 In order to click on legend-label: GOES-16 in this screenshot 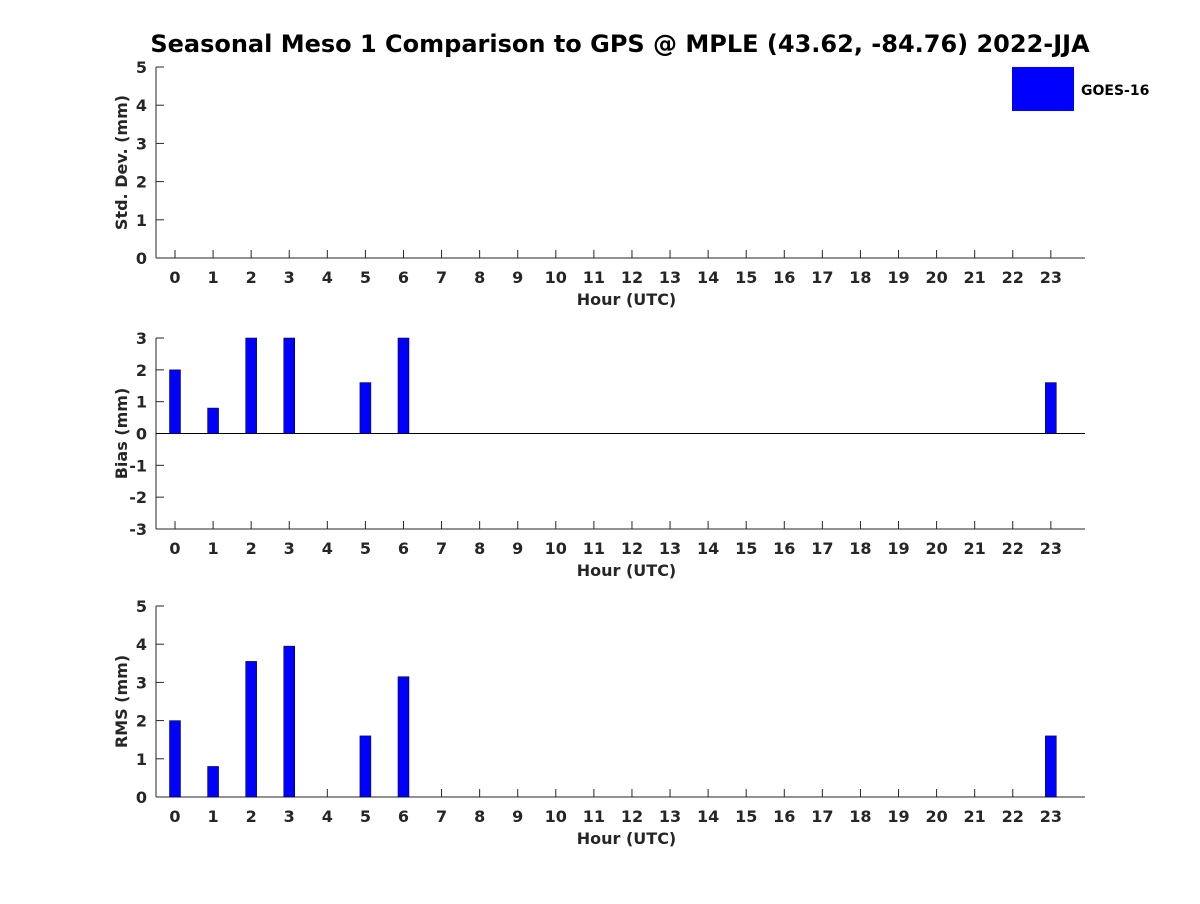, I will do `click(1115, 91)`.